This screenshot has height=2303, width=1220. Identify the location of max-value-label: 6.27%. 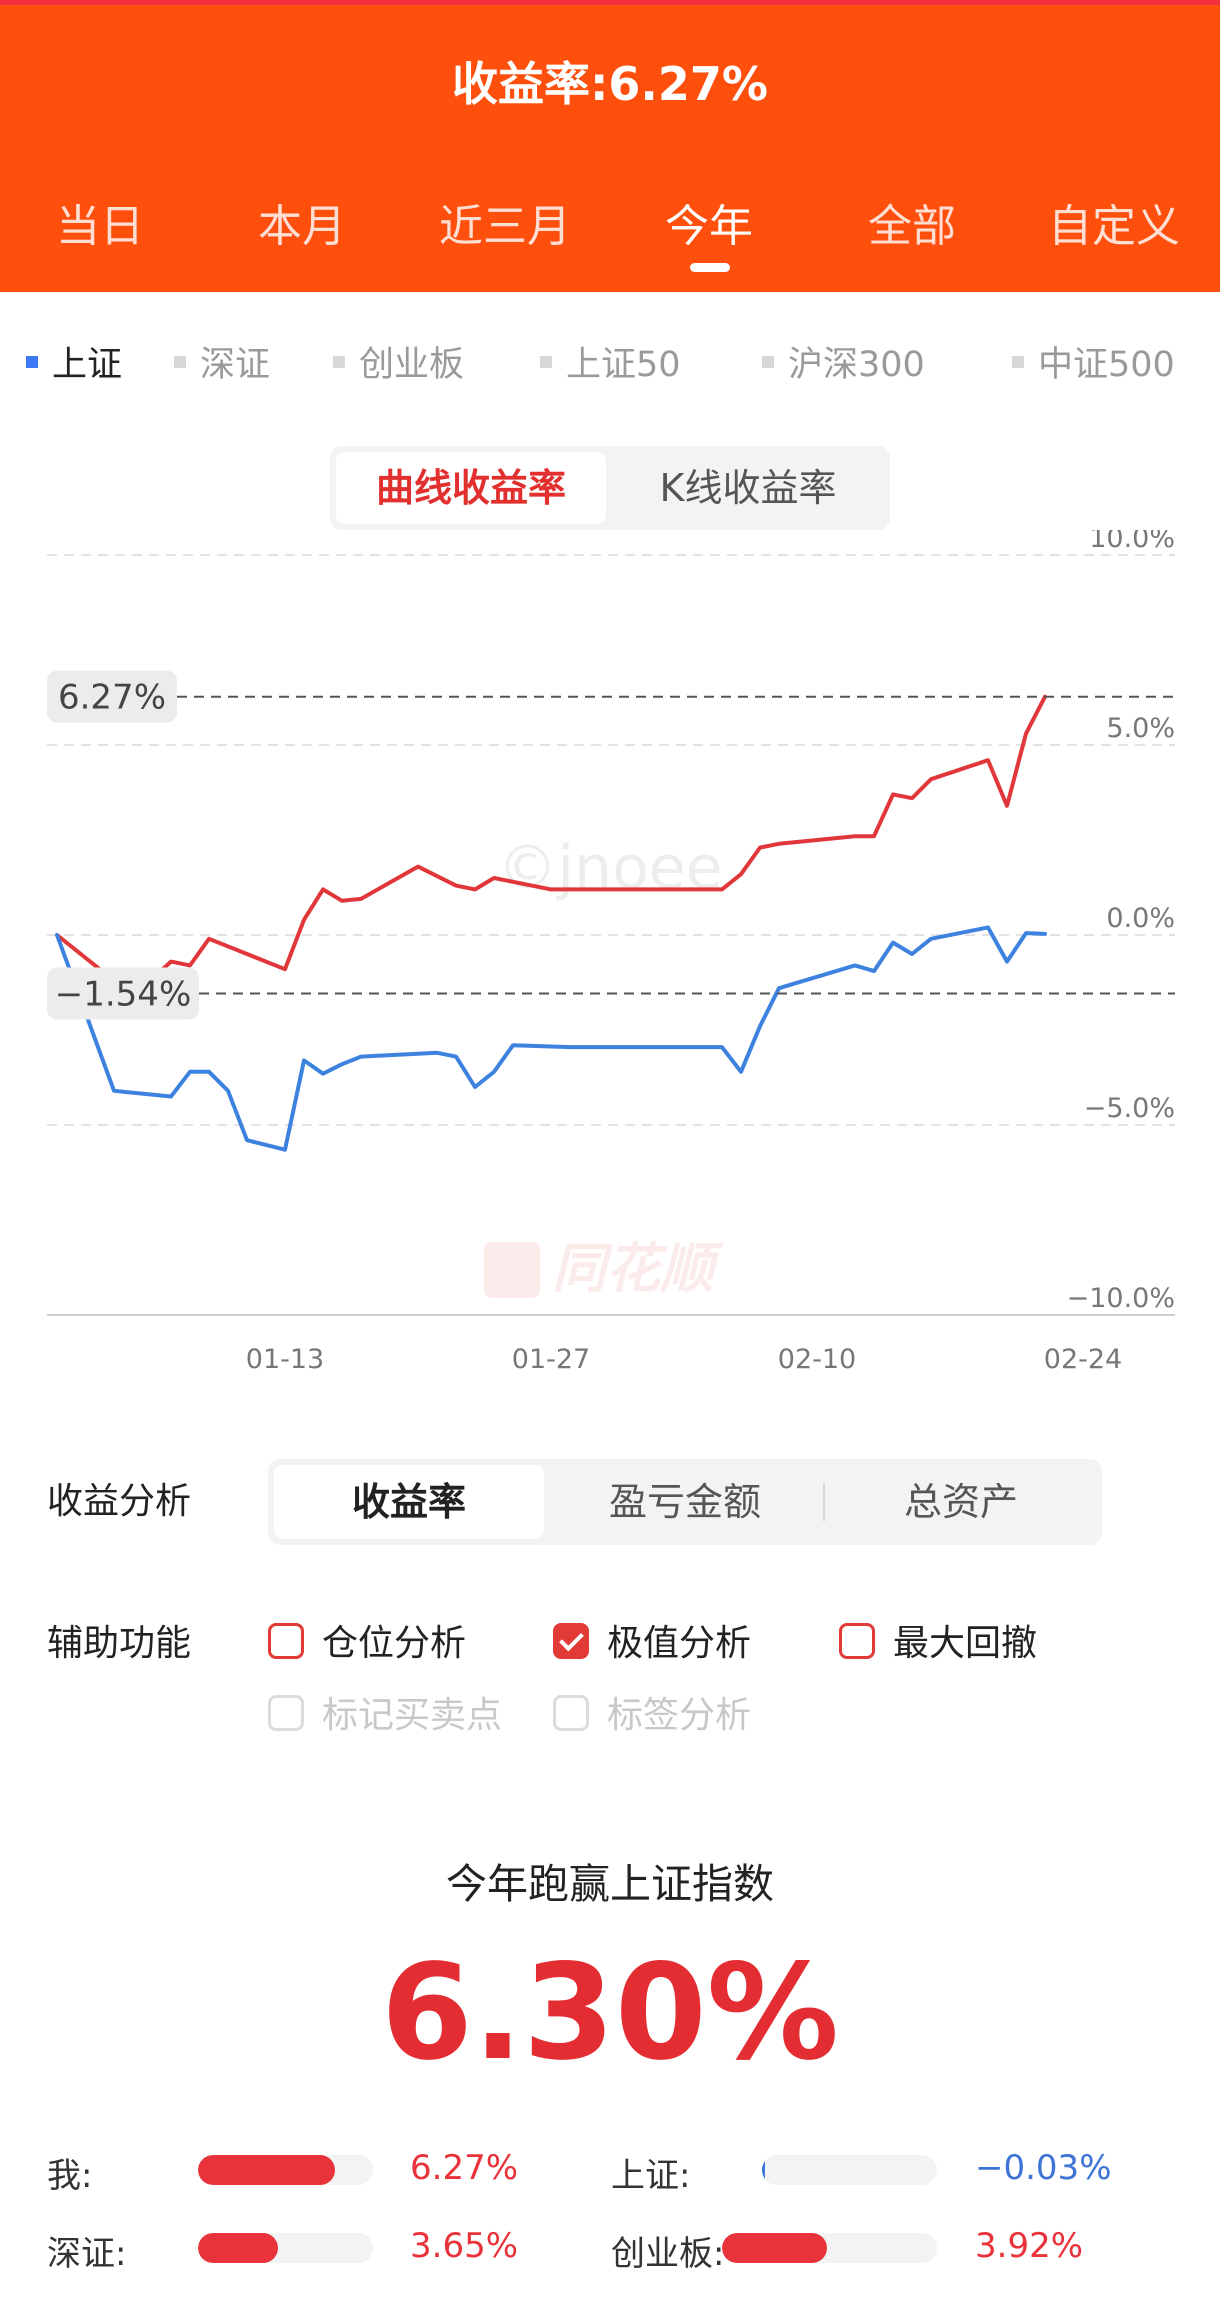
(112, 698).